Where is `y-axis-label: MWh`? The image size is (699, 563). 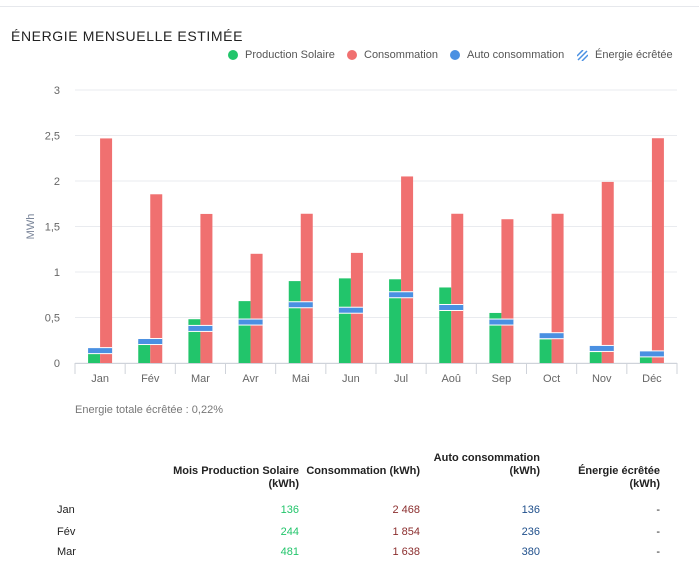
y-axis-label: MWh is located at coordinates (31, 227).